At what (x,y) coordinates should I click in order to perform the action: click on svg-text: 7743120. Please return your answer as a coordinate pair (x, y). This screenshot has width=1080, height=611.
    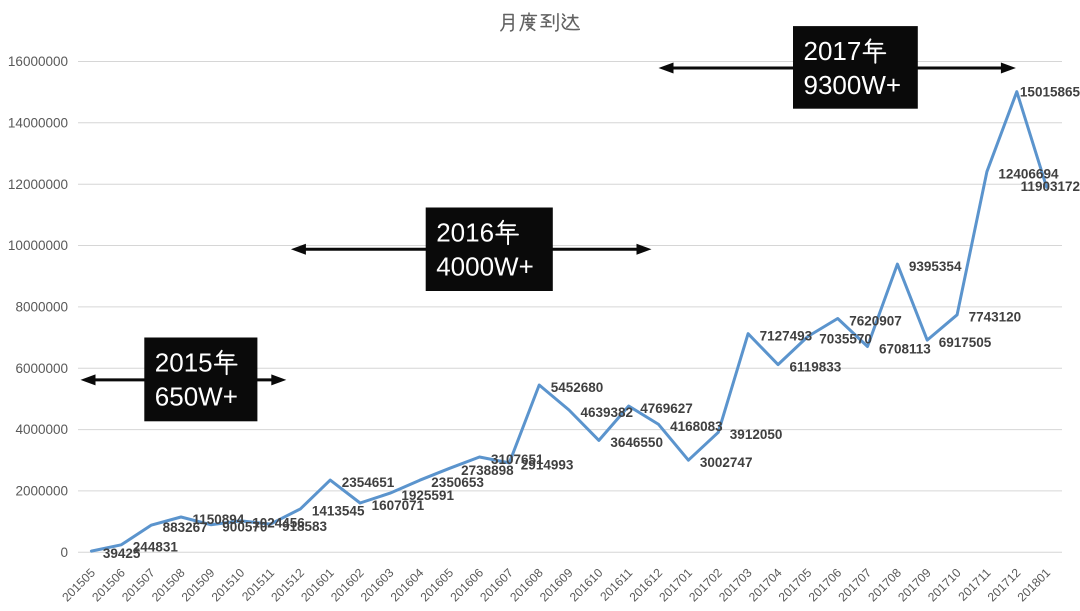
    Looking at the image, I should click on (995, 317).